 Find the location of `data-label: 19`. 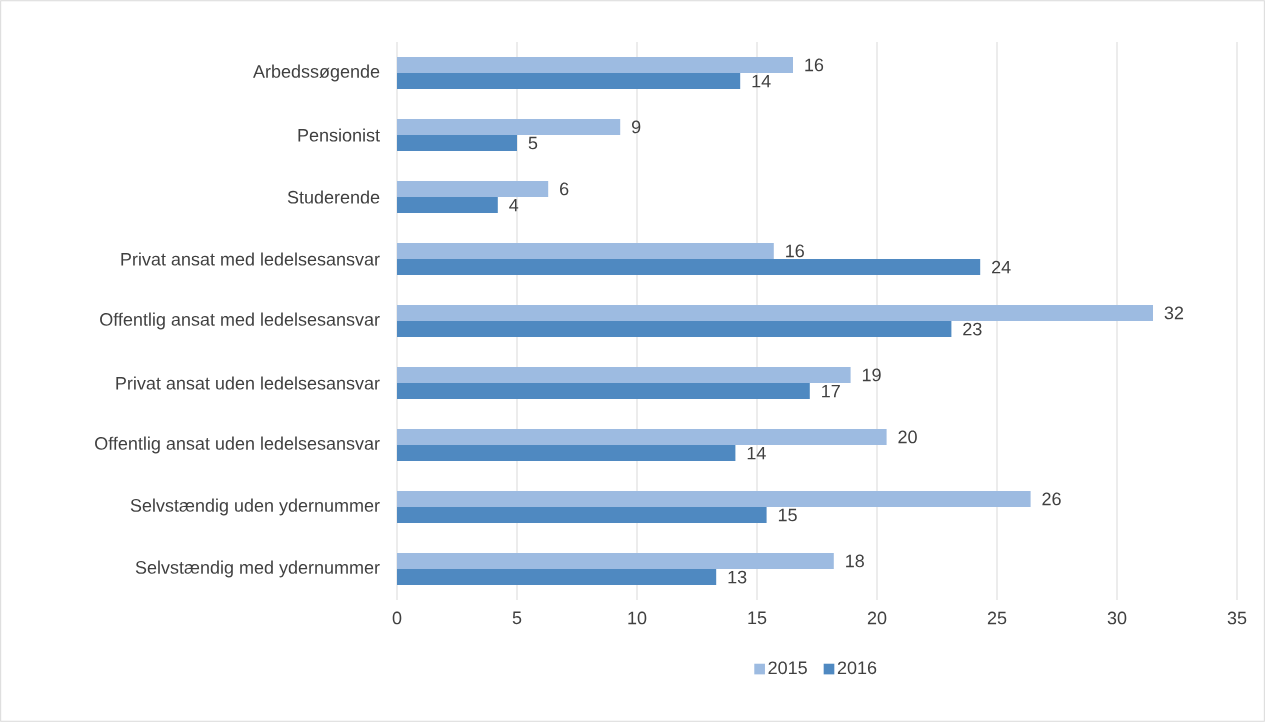

data-label: 19 is located at coordinates (871, 375).